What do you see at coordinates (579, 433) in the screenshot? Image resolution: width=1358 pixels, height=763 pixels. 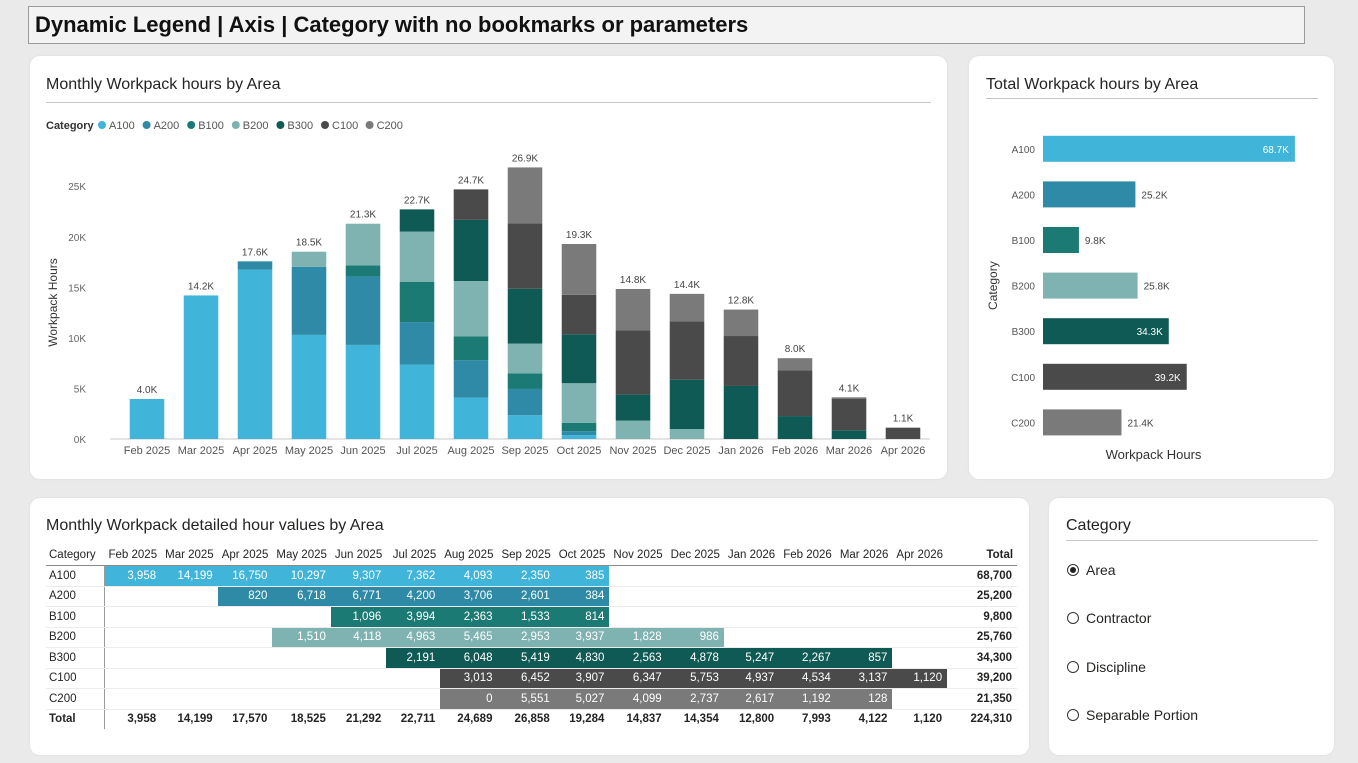 I see `bar-a200-oct-2025` at bounding box center [579, 433].